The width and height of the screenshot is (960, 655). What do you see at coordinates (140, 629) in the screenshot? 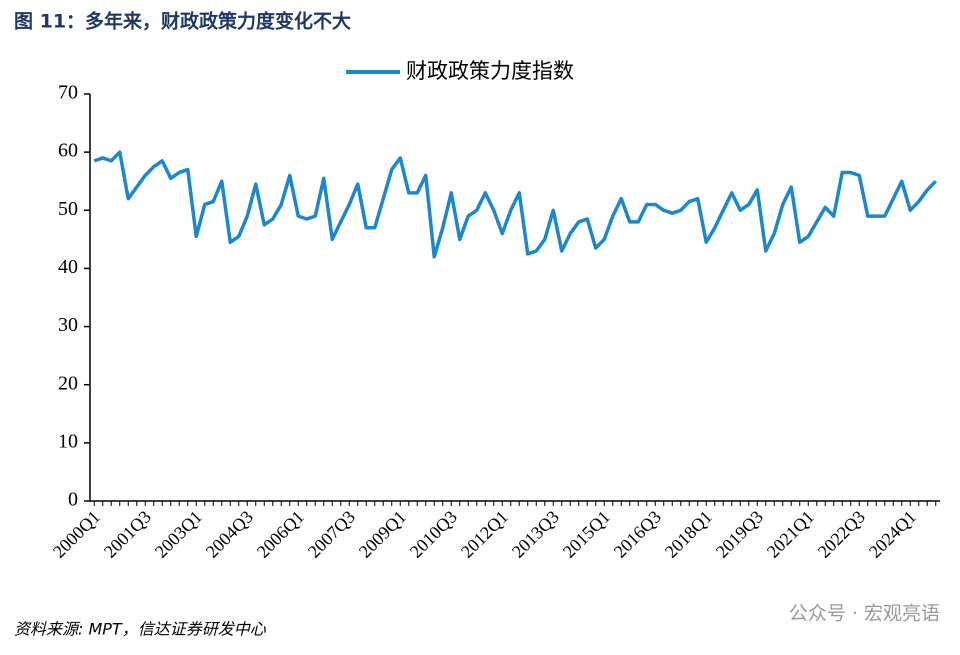
I see `source-note: 资料来源: MPT，信达证券研发中心` at bounding box center [140, 629].